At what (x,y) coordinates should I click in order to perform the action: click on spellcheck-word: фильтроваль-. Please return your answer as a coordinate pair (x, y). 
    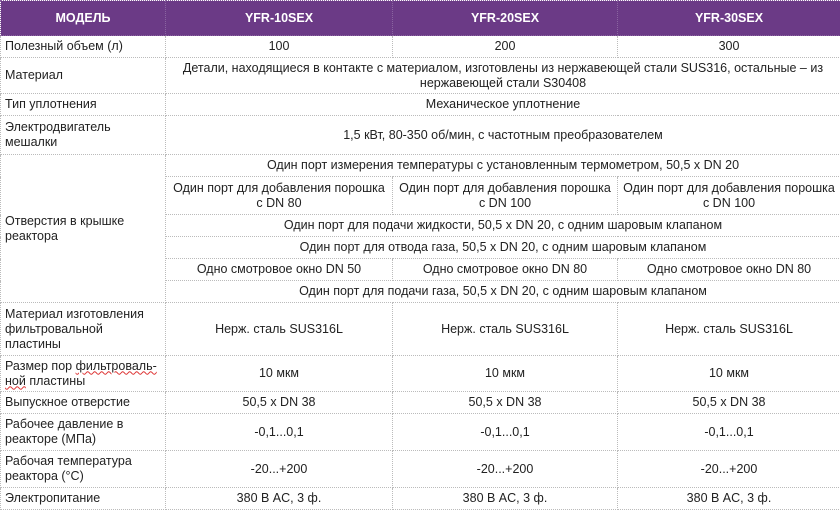
    Looking at the image, I should click on (116, 366).